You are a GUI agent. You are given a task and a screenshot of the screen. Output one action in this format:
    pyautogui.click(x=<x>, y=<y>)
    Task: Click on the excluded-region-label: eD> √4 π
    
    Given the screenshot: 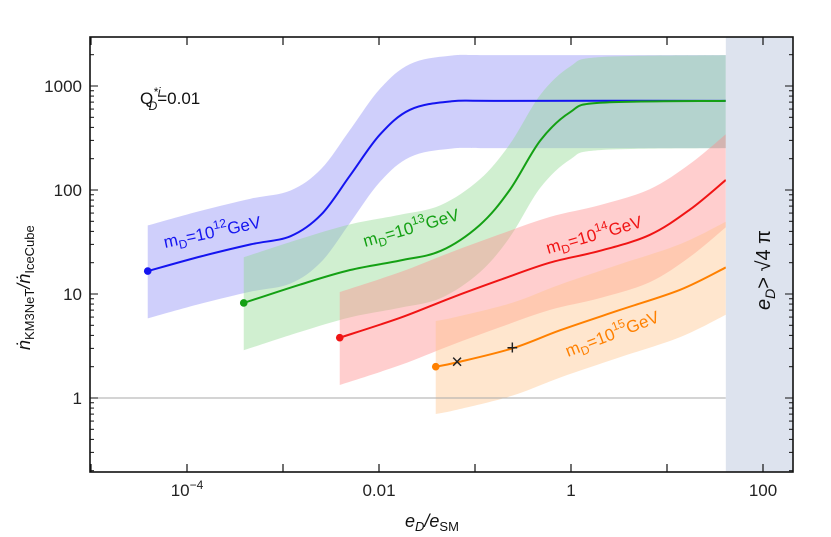 What is the action you would take?
    pyautogui.click(x=765, y=270)
    